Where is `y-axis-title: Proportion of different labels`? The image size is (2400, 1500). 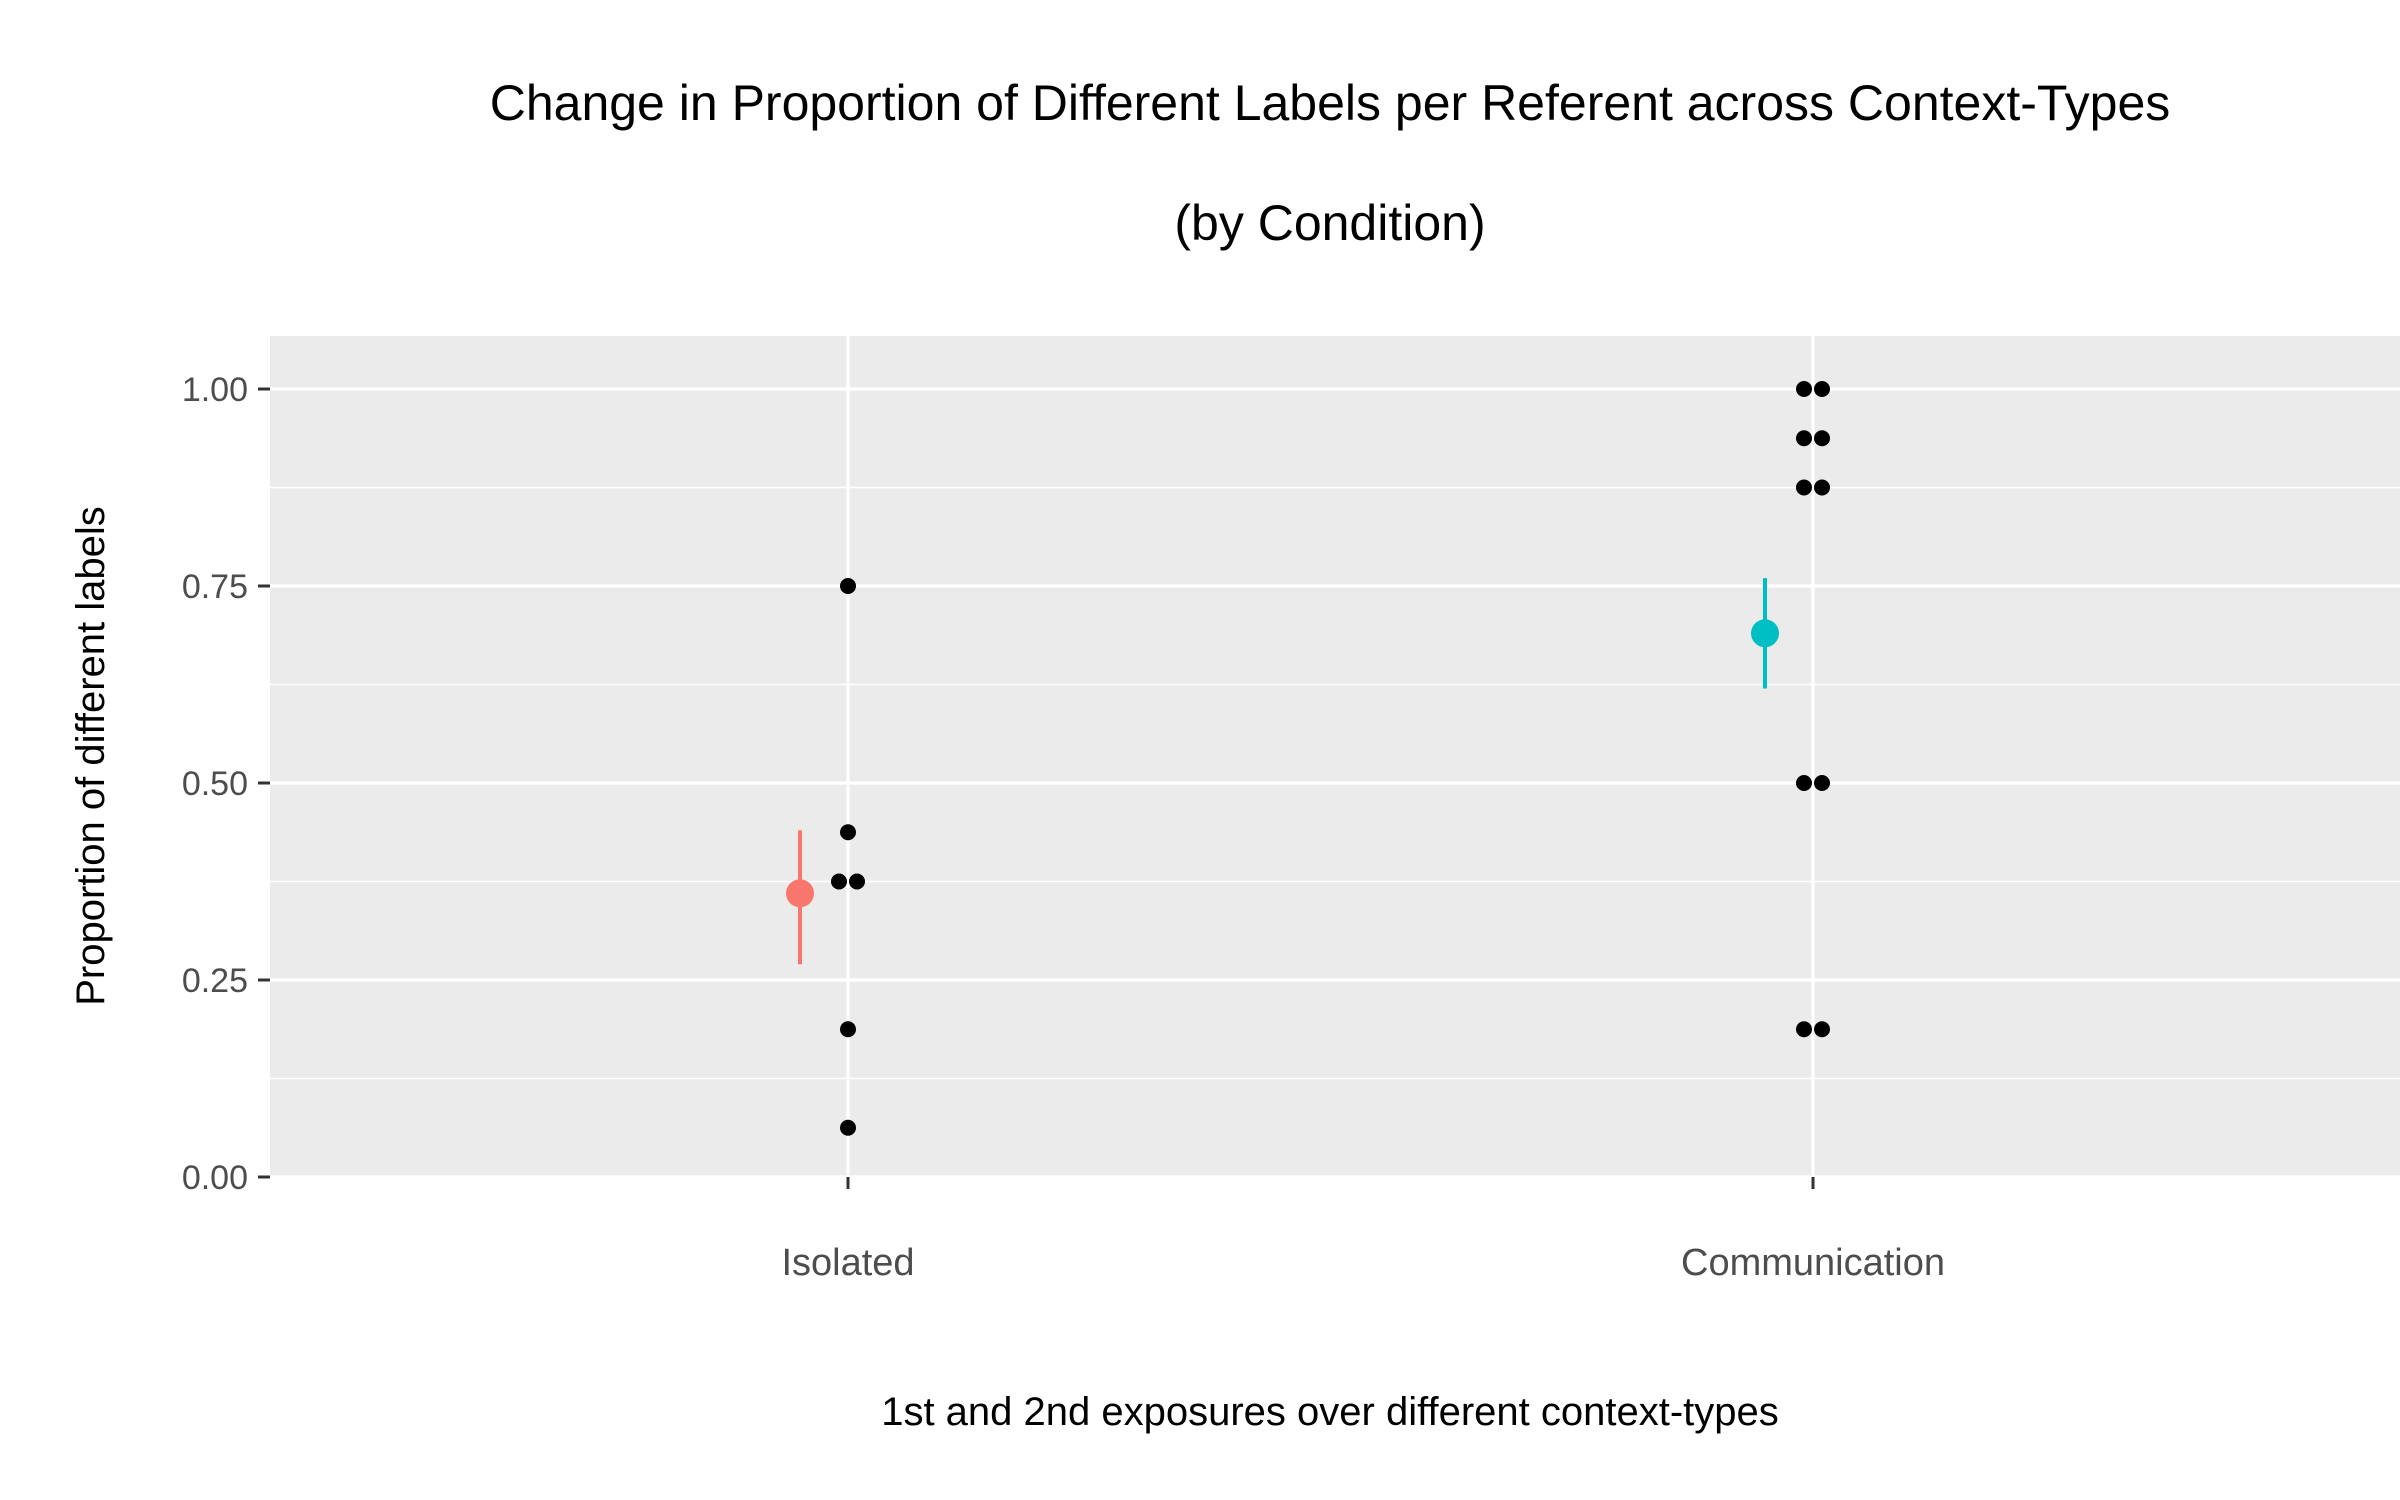 y-axis-title: Proportion of different labels is located at coordinates (91, 756).